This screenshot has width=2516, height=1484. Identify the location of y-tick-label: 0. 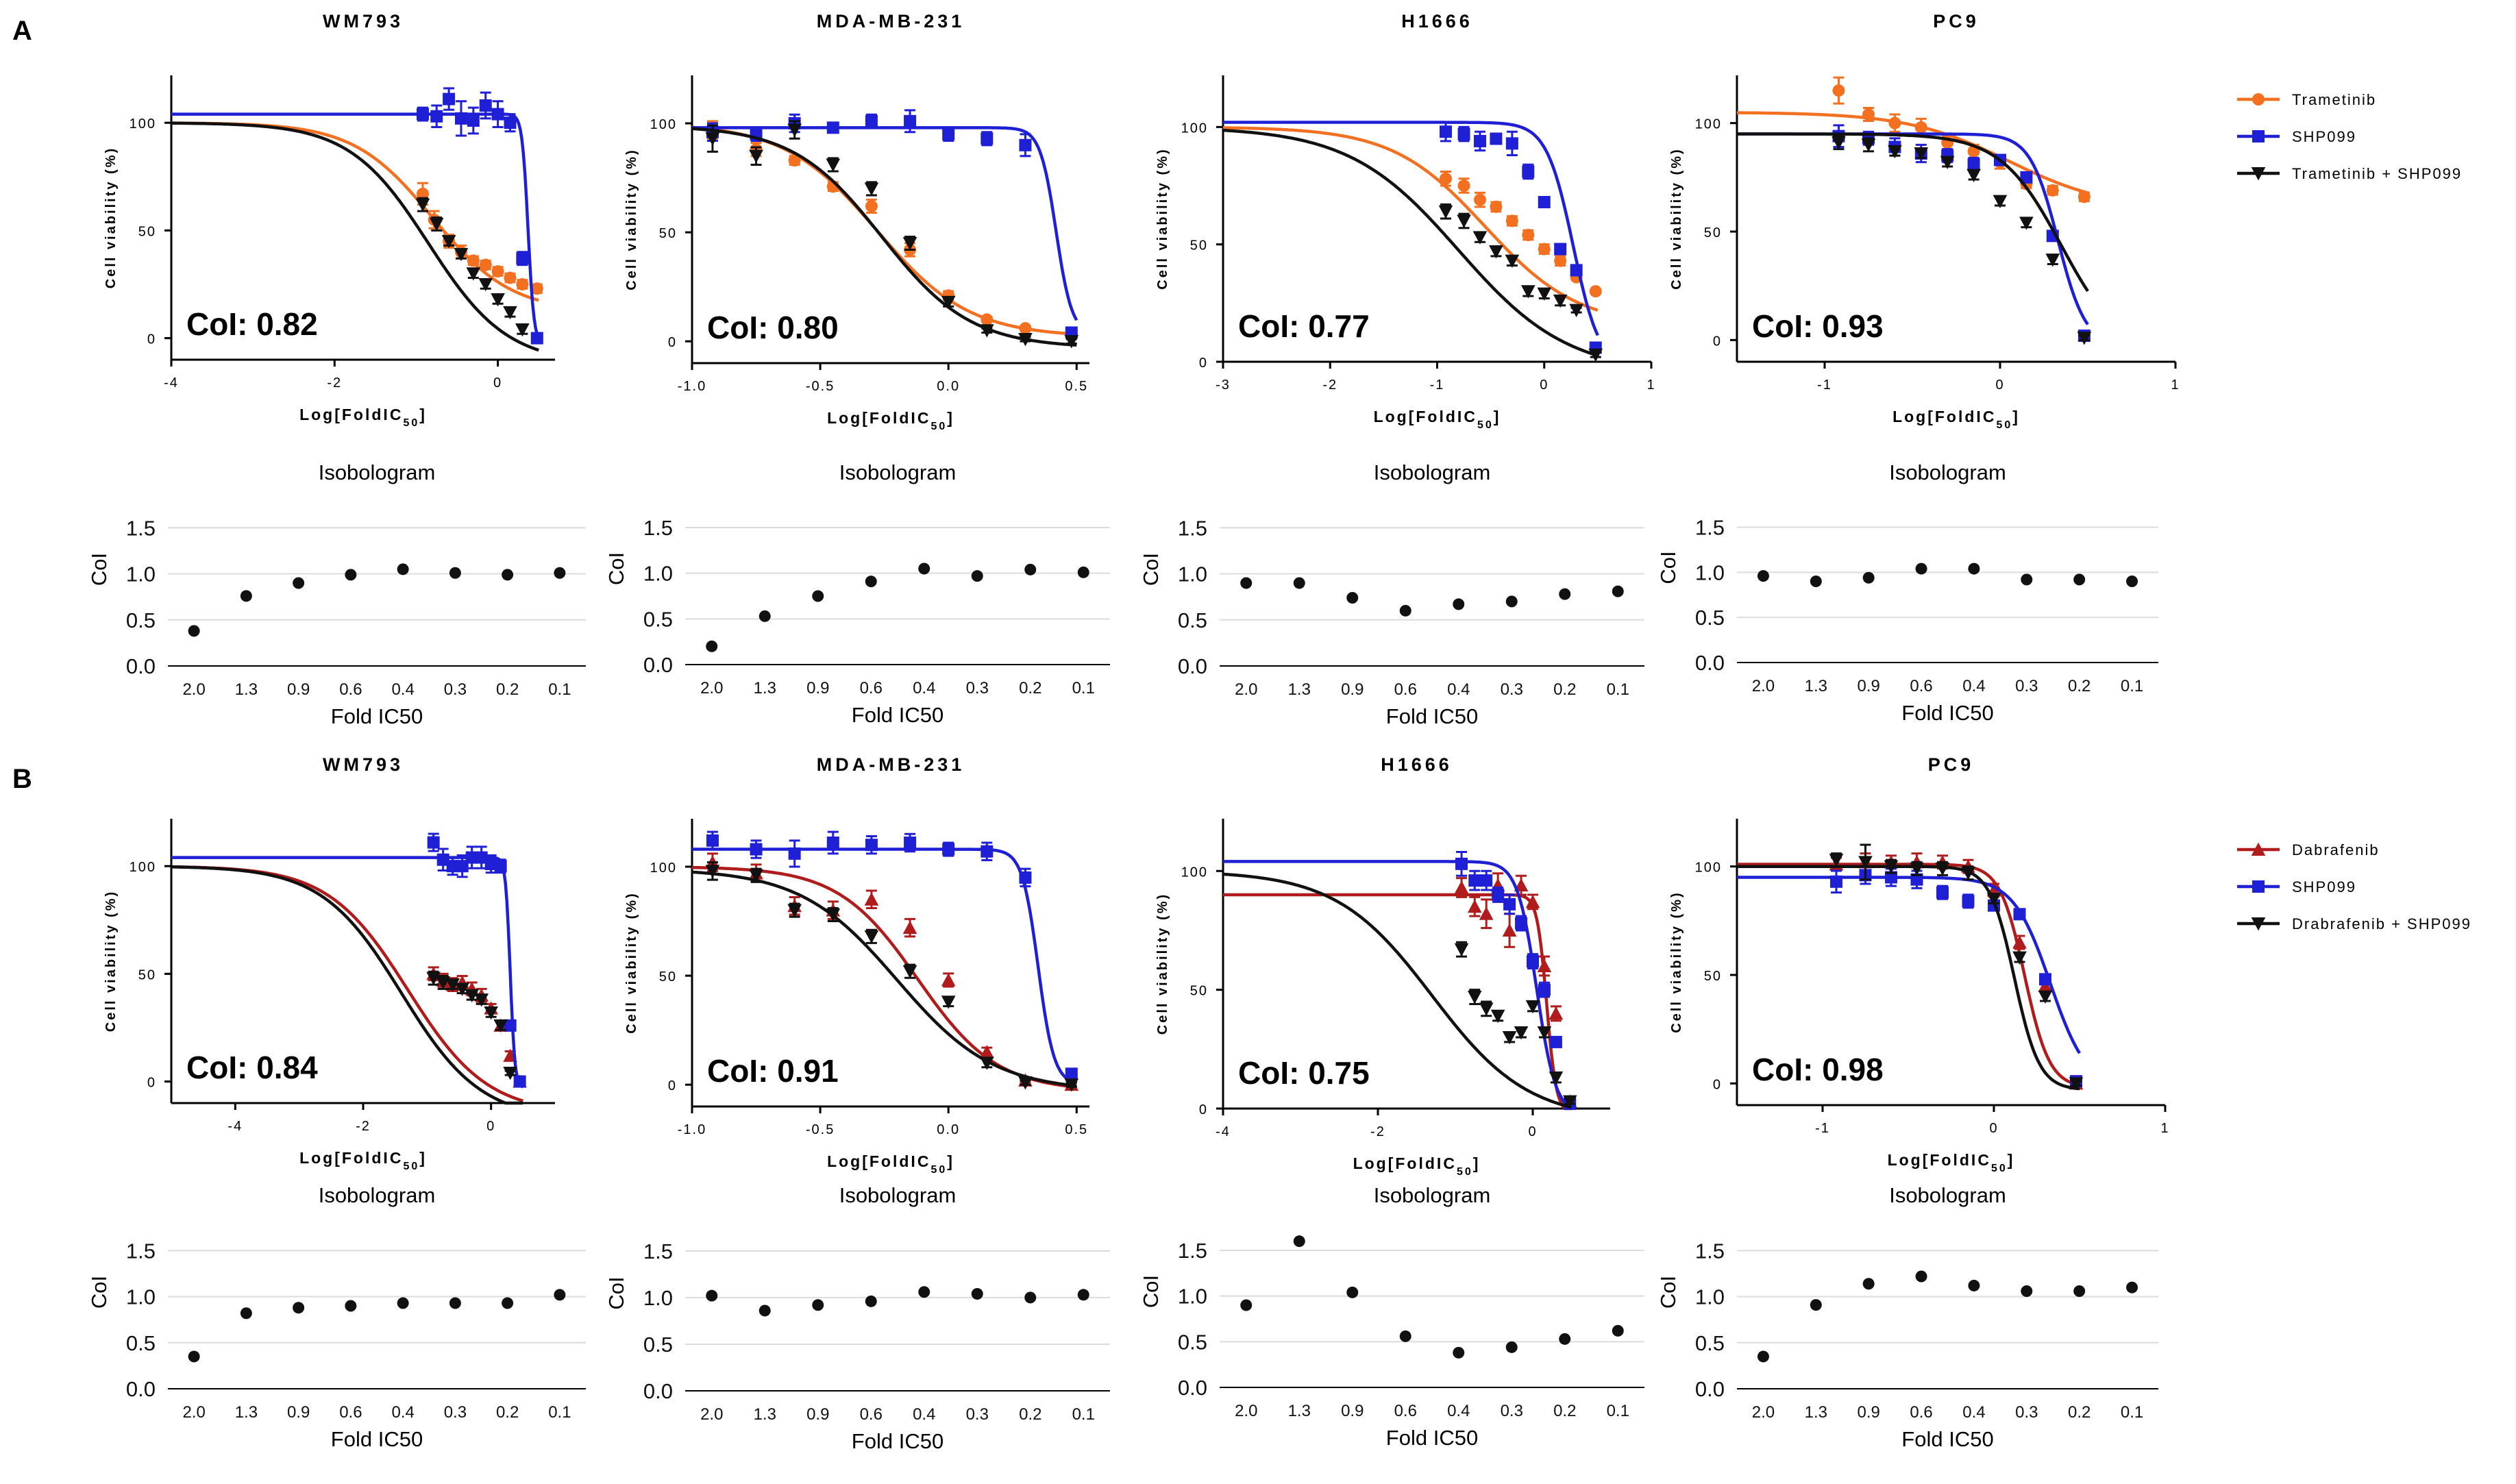
(1718, 1084).